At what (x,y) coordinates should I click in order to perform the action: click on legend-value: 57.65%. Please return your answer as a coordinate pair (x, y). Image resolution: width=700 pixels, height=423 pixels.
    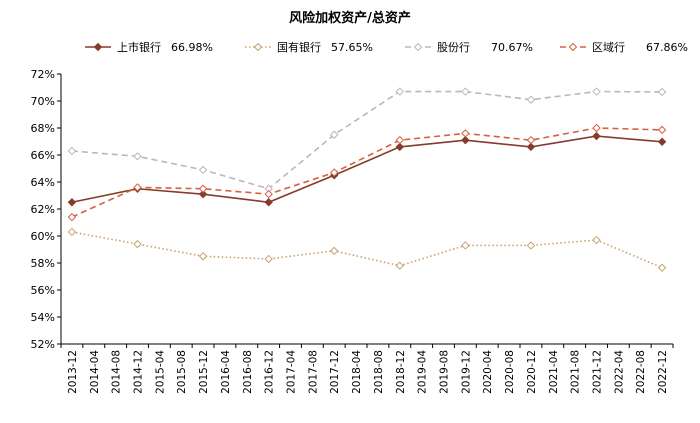
    Looking at the image, I should click on (352, 47).